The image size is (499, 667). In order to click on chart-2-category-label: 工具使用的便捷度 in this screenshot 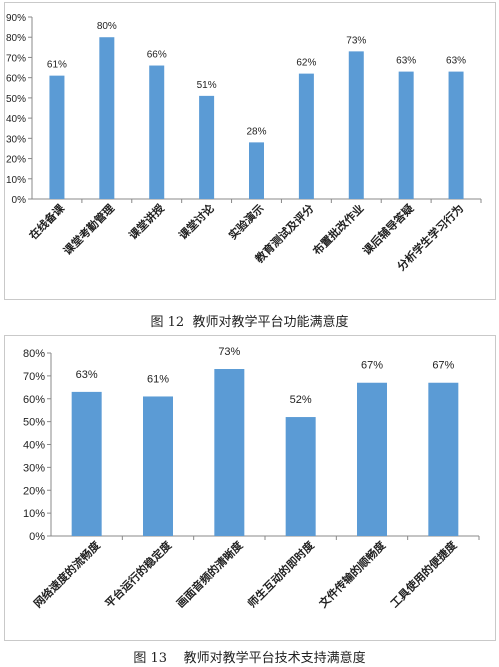, I will do `click(423, 574)`.